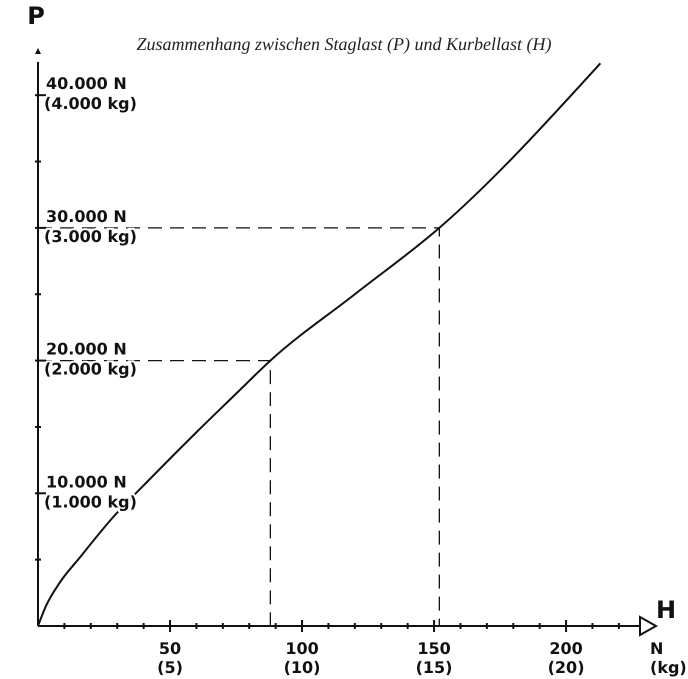  Describe the element at coordinates (90, 104) in the screenshot. I see `y2-tick-label: (4.000 kg)` at that location.